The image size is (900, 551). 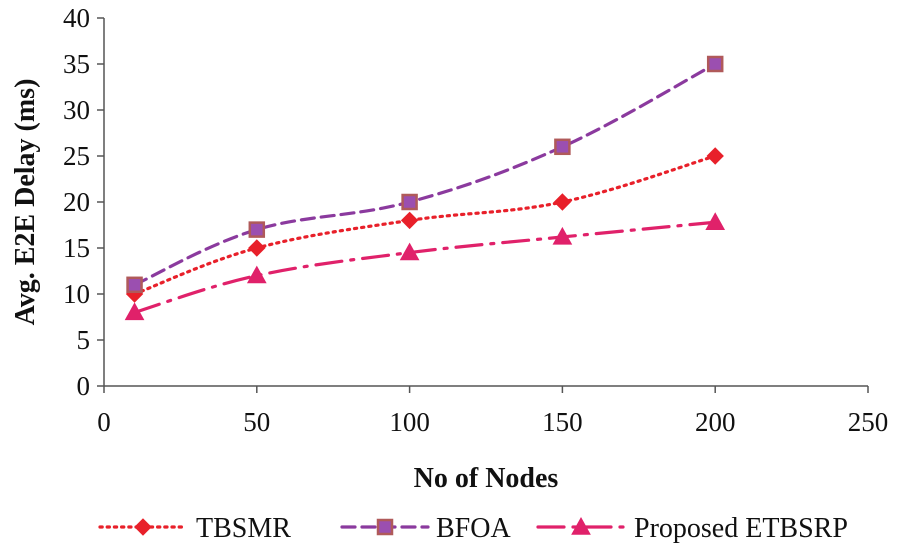 What do you see at coordinates (76, 110) in the screenshot?
I see `y-tick-label: 30` at bounding box center [76, 110].